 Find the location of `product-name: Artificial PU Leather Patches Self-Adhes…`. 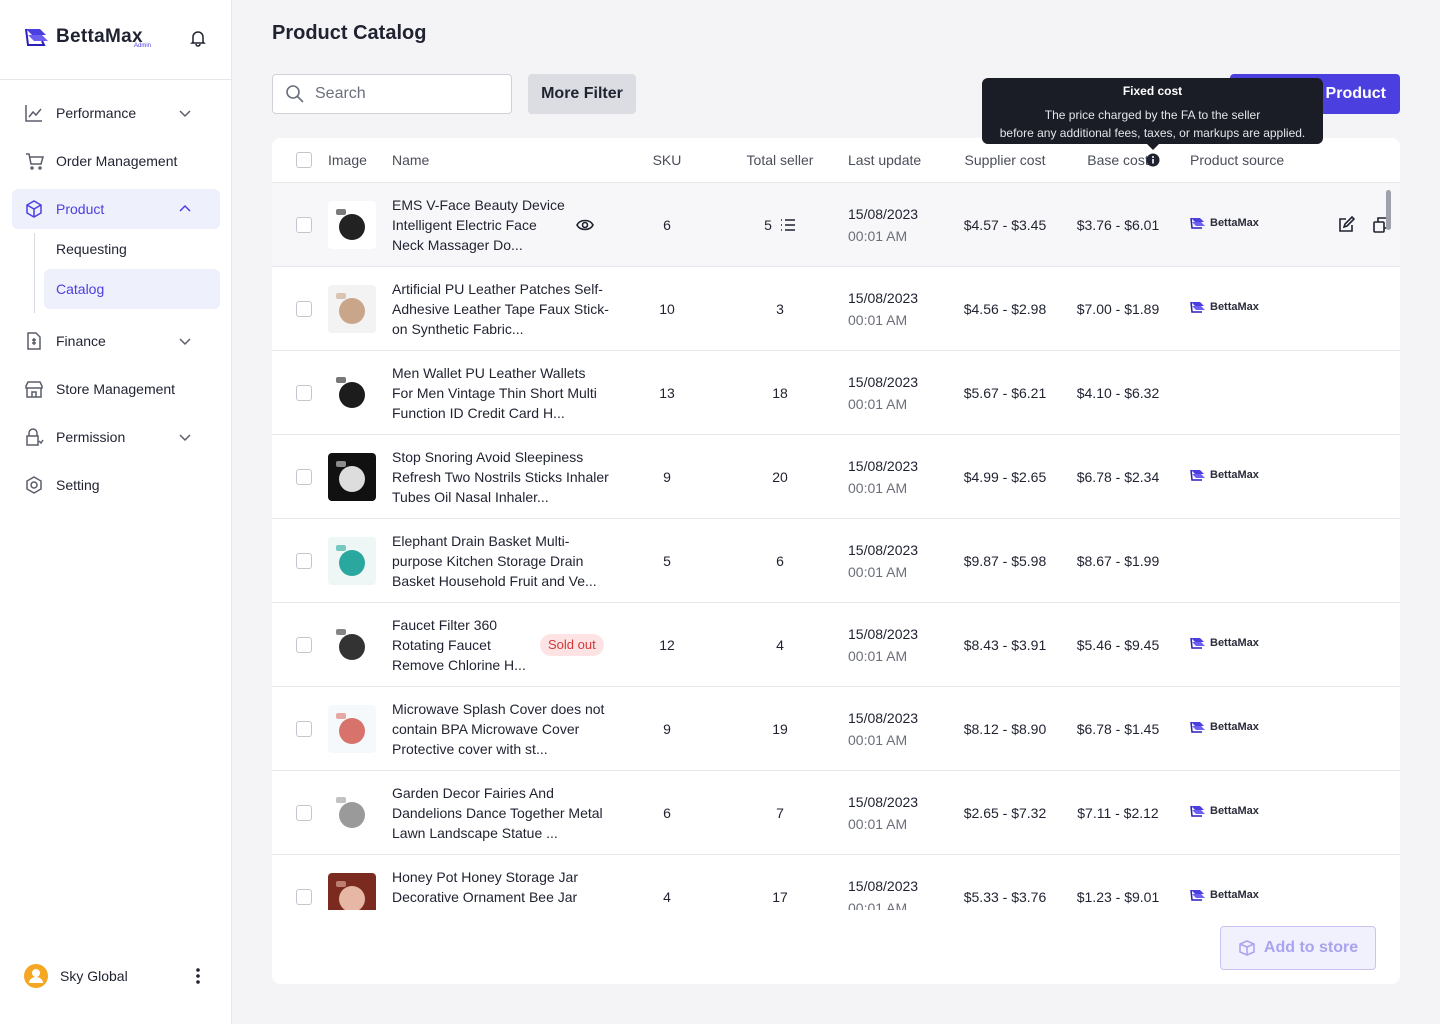

product-name: Artificial PU Leather Patches Self-Adhes… is located at coordinates (500, 309).